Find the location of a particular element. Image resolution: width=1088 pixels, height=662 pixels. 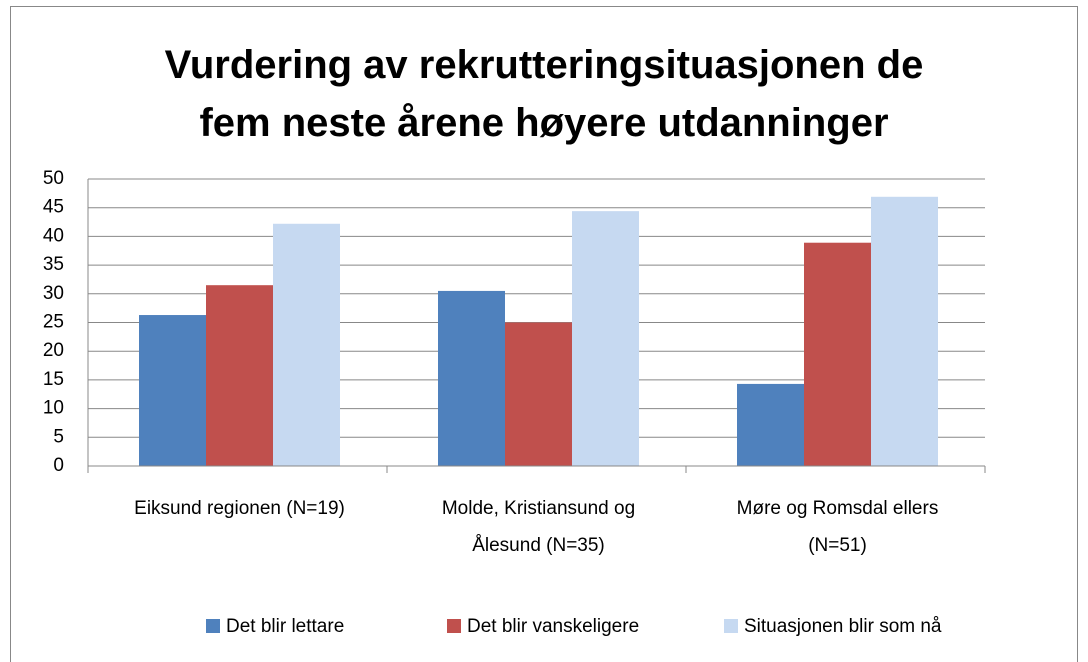

x-tick-label: Møre og Romsdal ellers (N=51) is located at coordinates (837, 527).